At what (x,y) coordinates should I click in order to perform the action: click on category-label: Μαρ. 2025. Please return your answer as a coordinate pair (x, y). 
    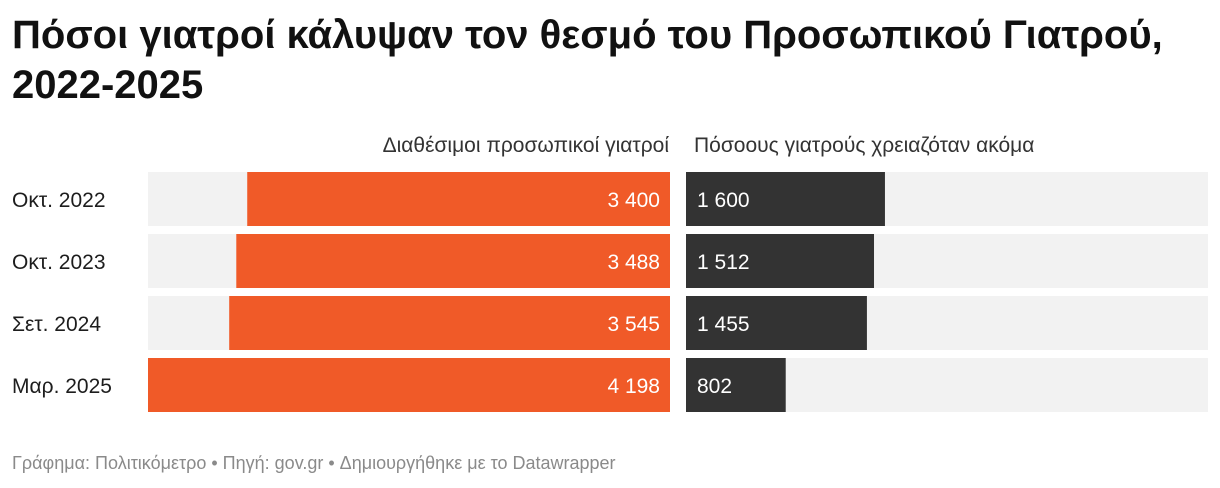
    Looking at the image, I should click on (62, 386).